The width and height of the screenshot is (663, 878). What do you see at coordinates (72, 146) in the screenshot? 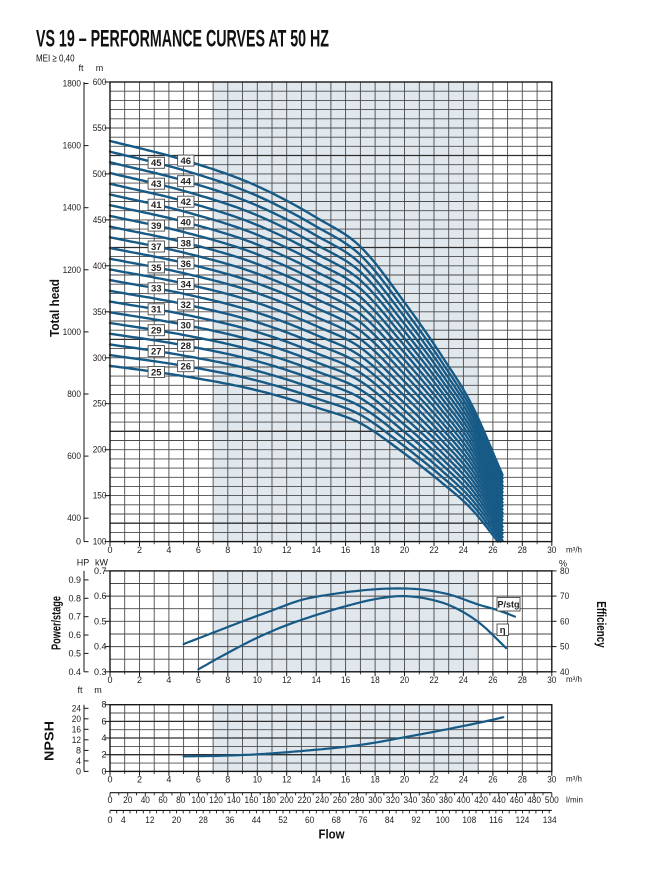
I see `svg-text: 1600` at bounding box center [72, 146].